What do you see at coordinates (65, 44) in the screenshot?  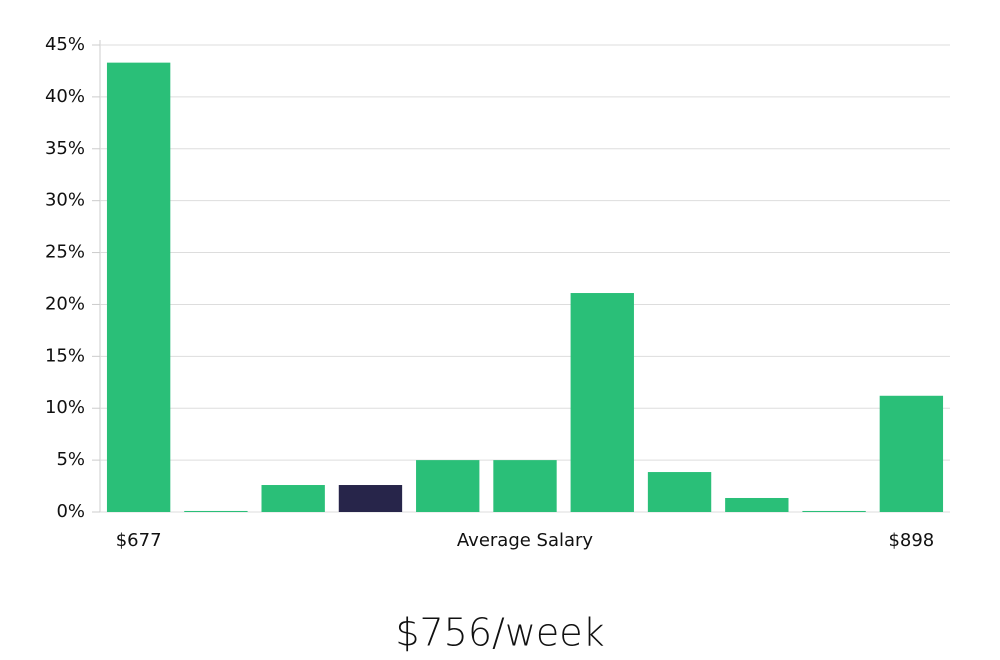 I see `y-tick-label: 45%` at bounding box center [65, 44].